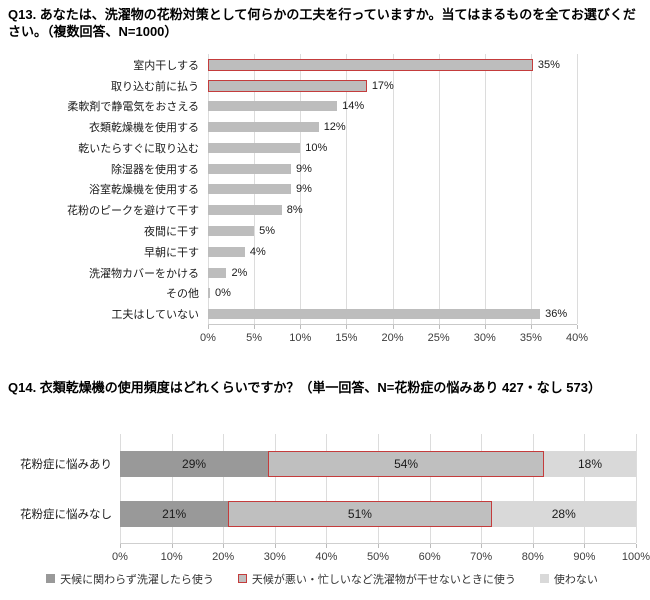 Image resolution: width=650 pixels, height=600 pixels. I want to click on legend-label: 天候に関わらず洗濯したら使う, so click(137, 579).